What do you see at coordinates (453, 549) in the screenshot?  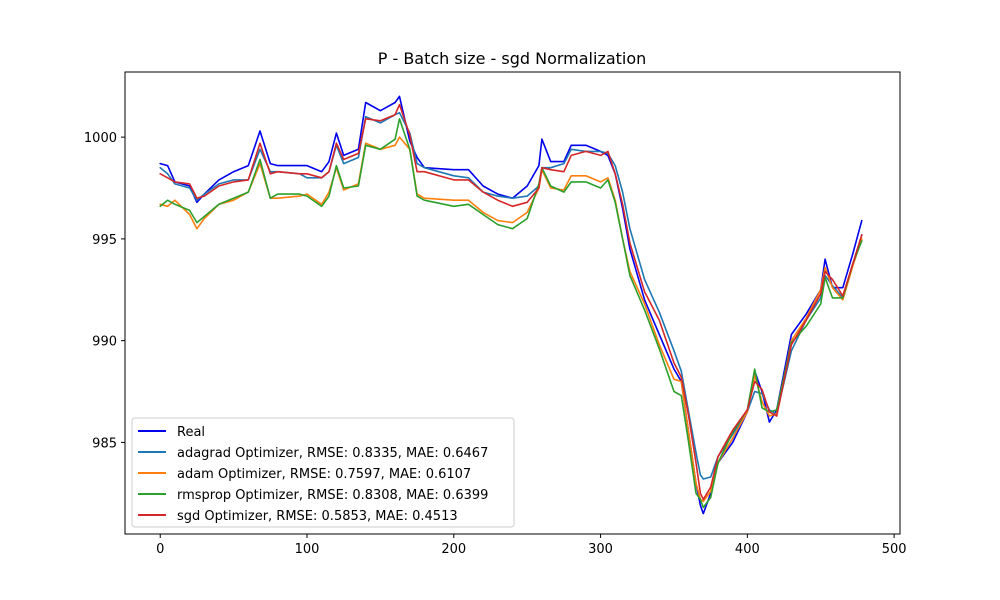 I see `x-tick-label: 200` at bounding box center [453, 549].